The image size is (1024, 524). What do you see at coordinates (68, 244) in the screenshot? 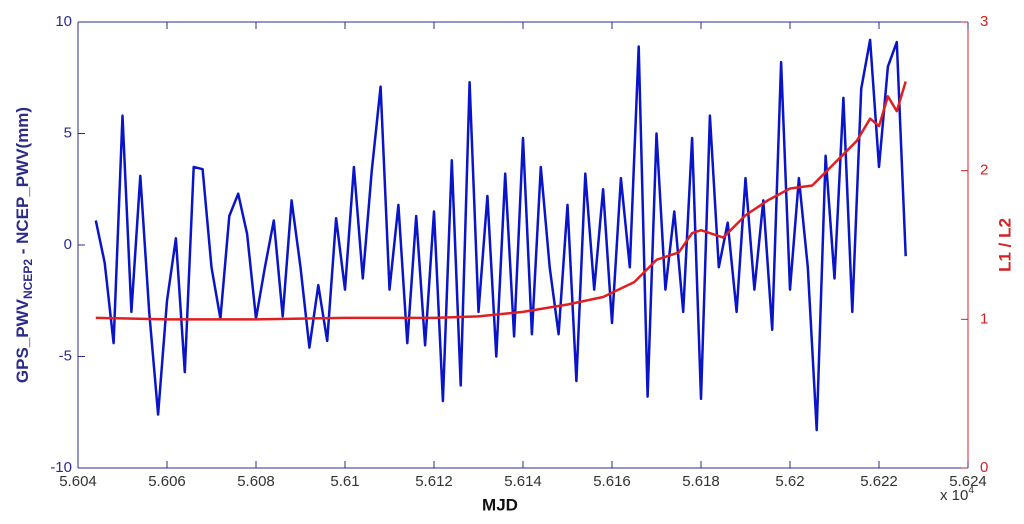
I see `y-tick-label: 0` at bounding box center [68, 244].